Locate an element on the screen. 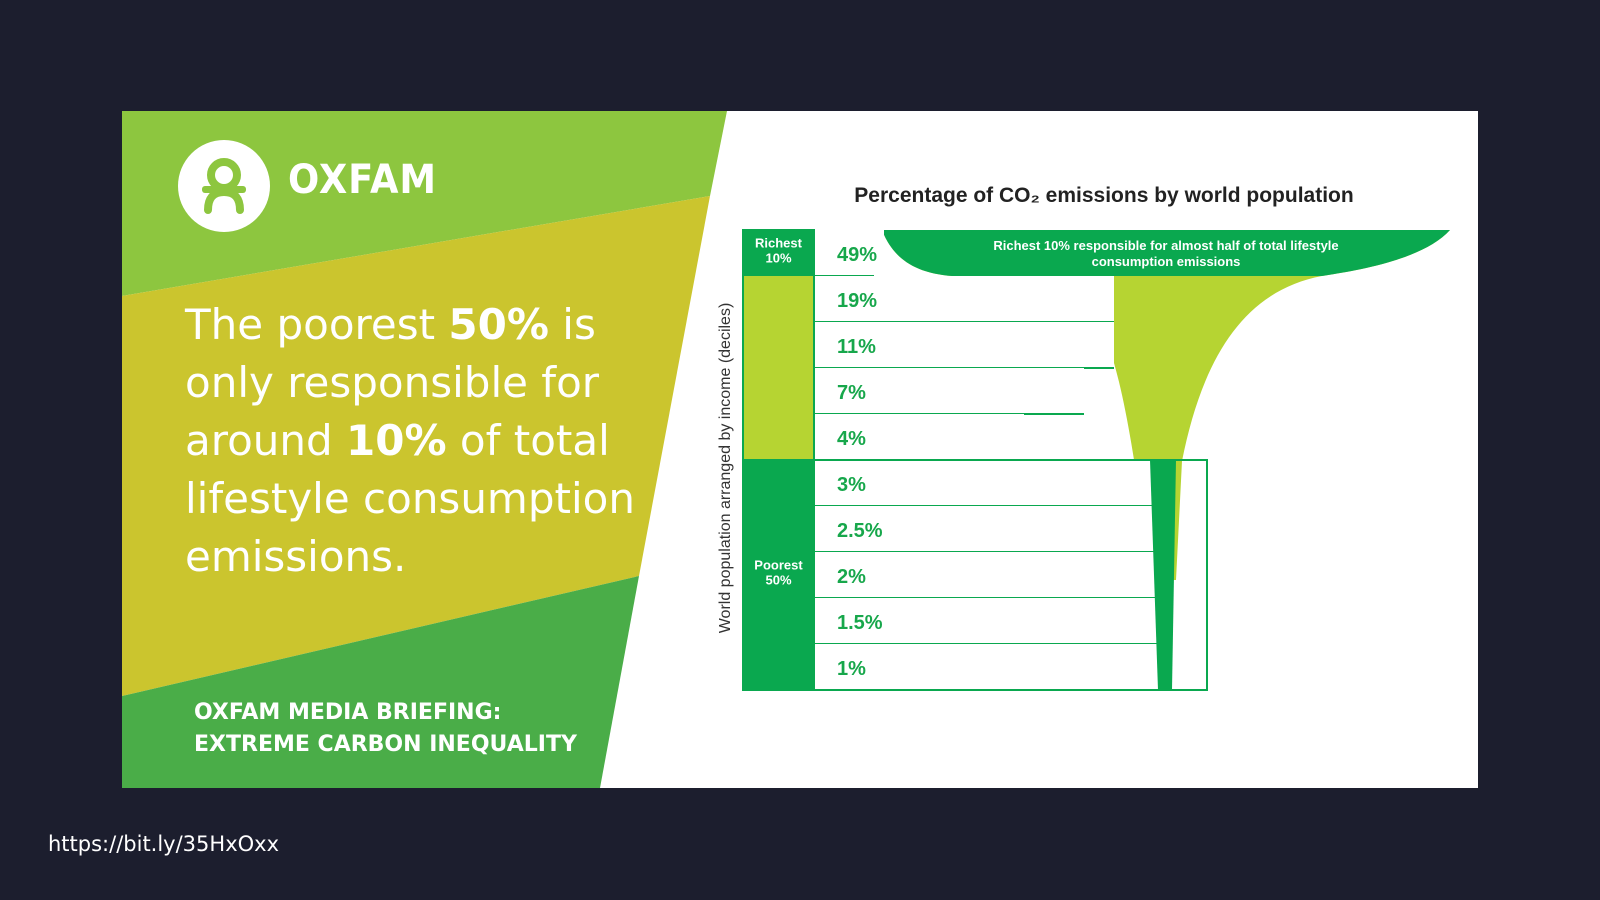 Image resolution: width=1600 pixels, height=900 pixels. value-label-1: 19% is located at coordinates (857, 301).